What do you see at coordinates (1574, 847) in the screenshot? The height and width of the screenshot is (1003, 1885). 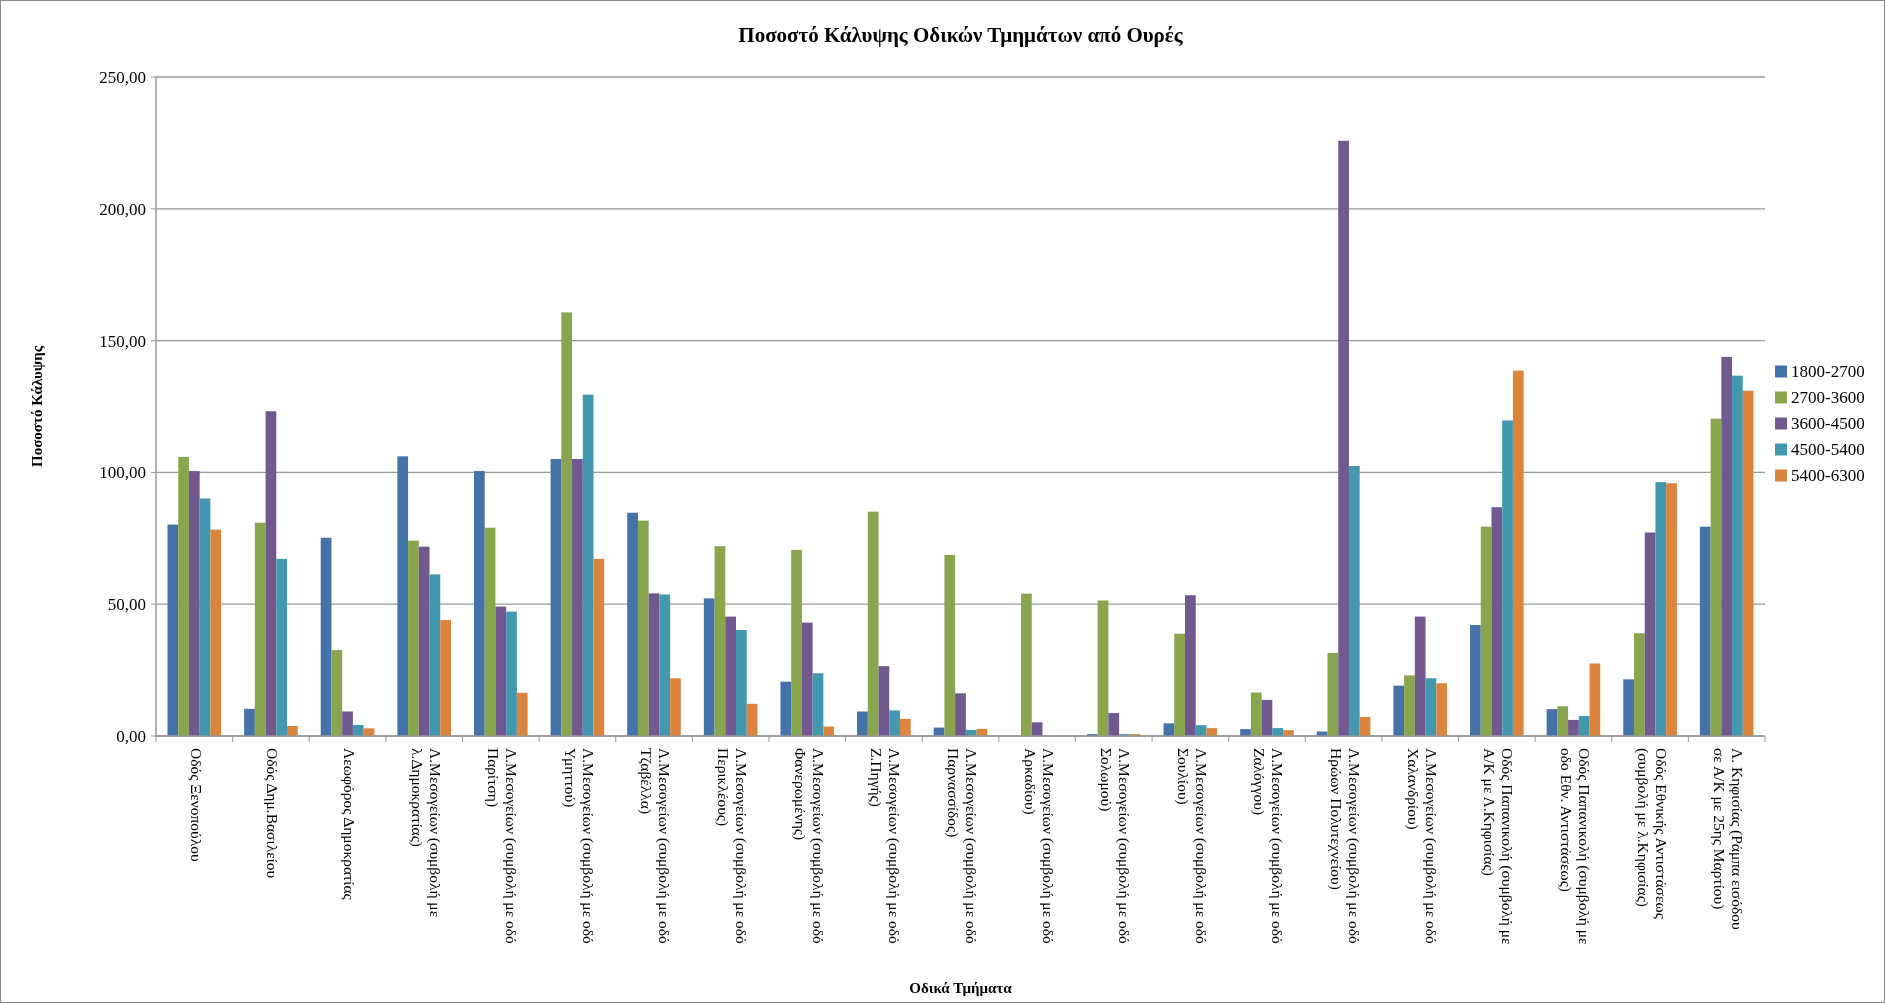 I see `x-tick-label: Οδός Παπανικολή (συμβολή με οδο Εθν. Αντιστάσεως)` at bounding box center [1574, 847].